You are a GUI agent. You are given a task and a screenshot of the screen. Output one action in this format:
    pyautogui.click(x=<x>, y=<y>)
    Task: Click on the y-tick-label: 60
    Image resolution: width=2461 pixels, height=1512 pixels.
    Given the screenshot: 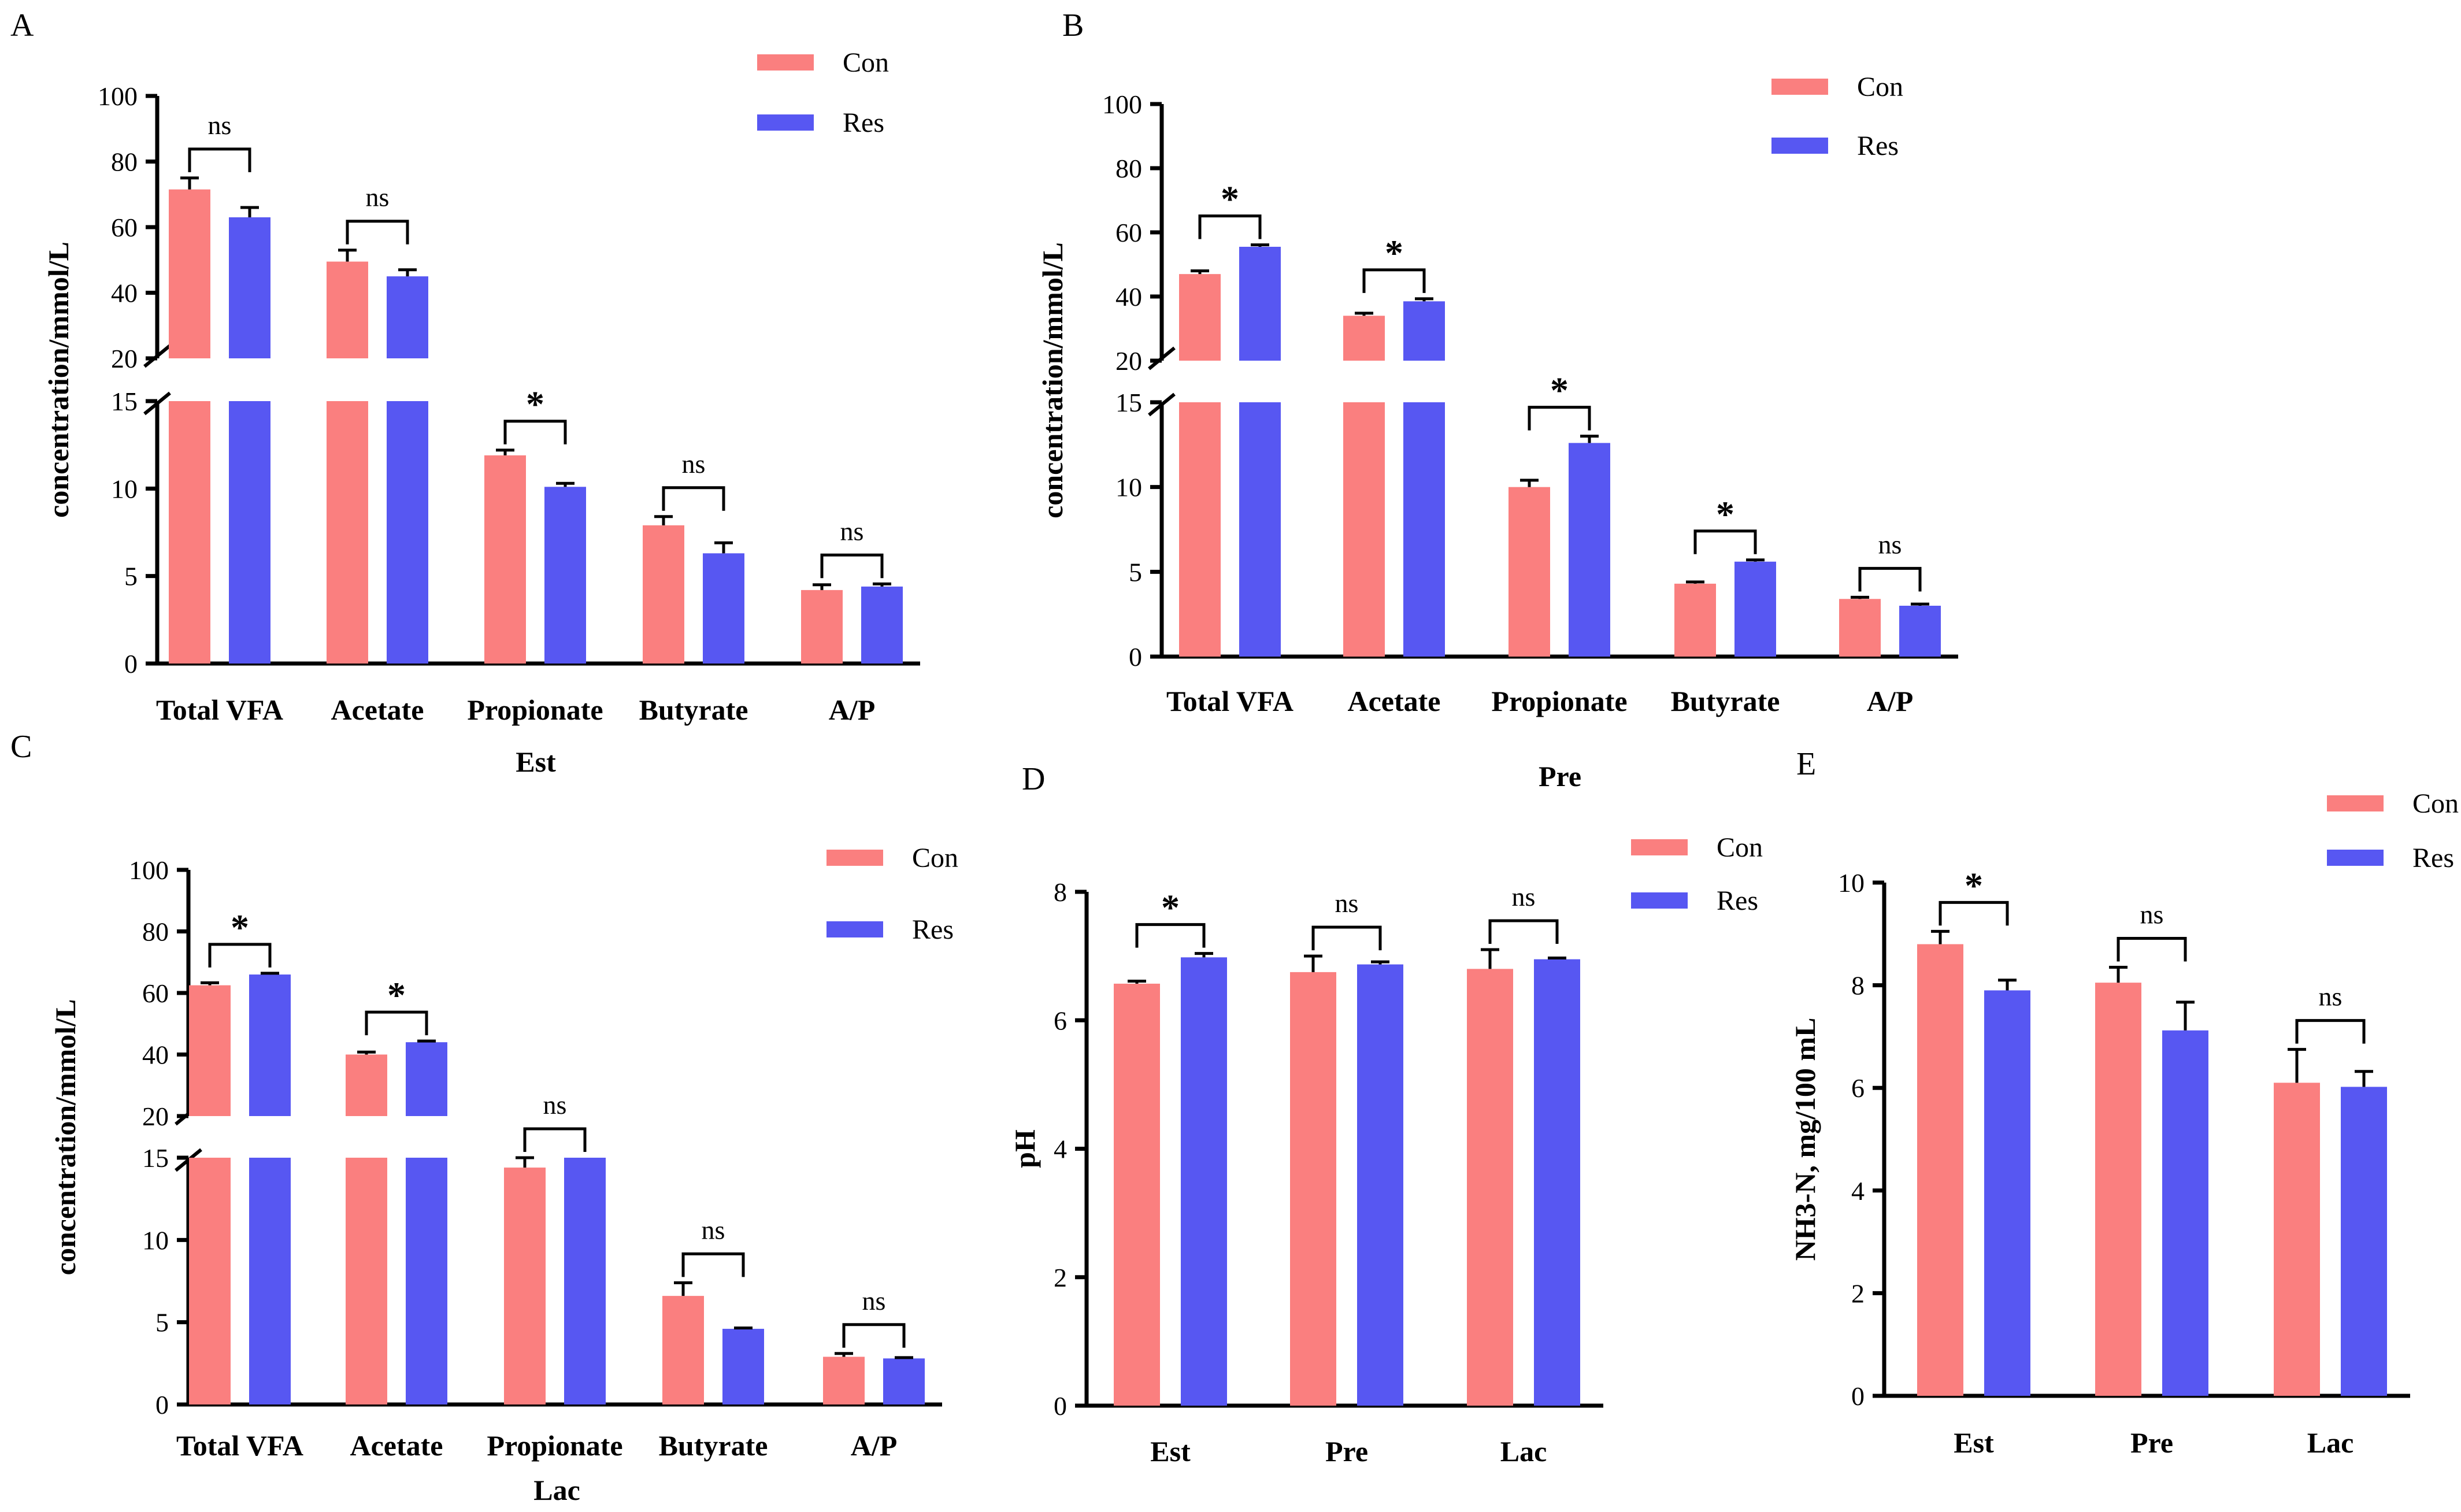 What is the action you would take?
    pyautogui.click(x=124, y=227)
    